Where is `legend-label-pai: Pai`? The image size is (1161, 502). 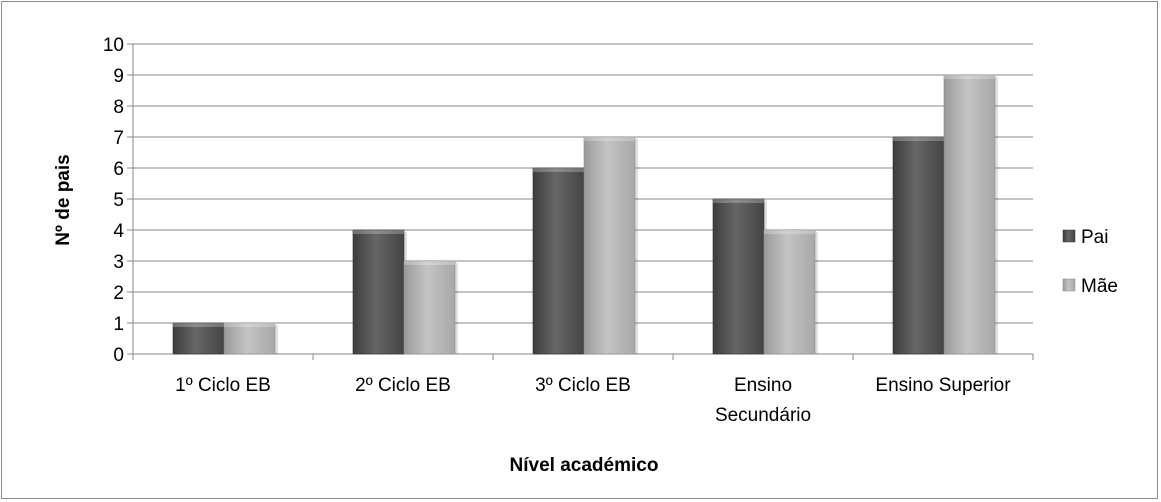 legend-label-pai: Pai is located at coordinates (1094, 237).